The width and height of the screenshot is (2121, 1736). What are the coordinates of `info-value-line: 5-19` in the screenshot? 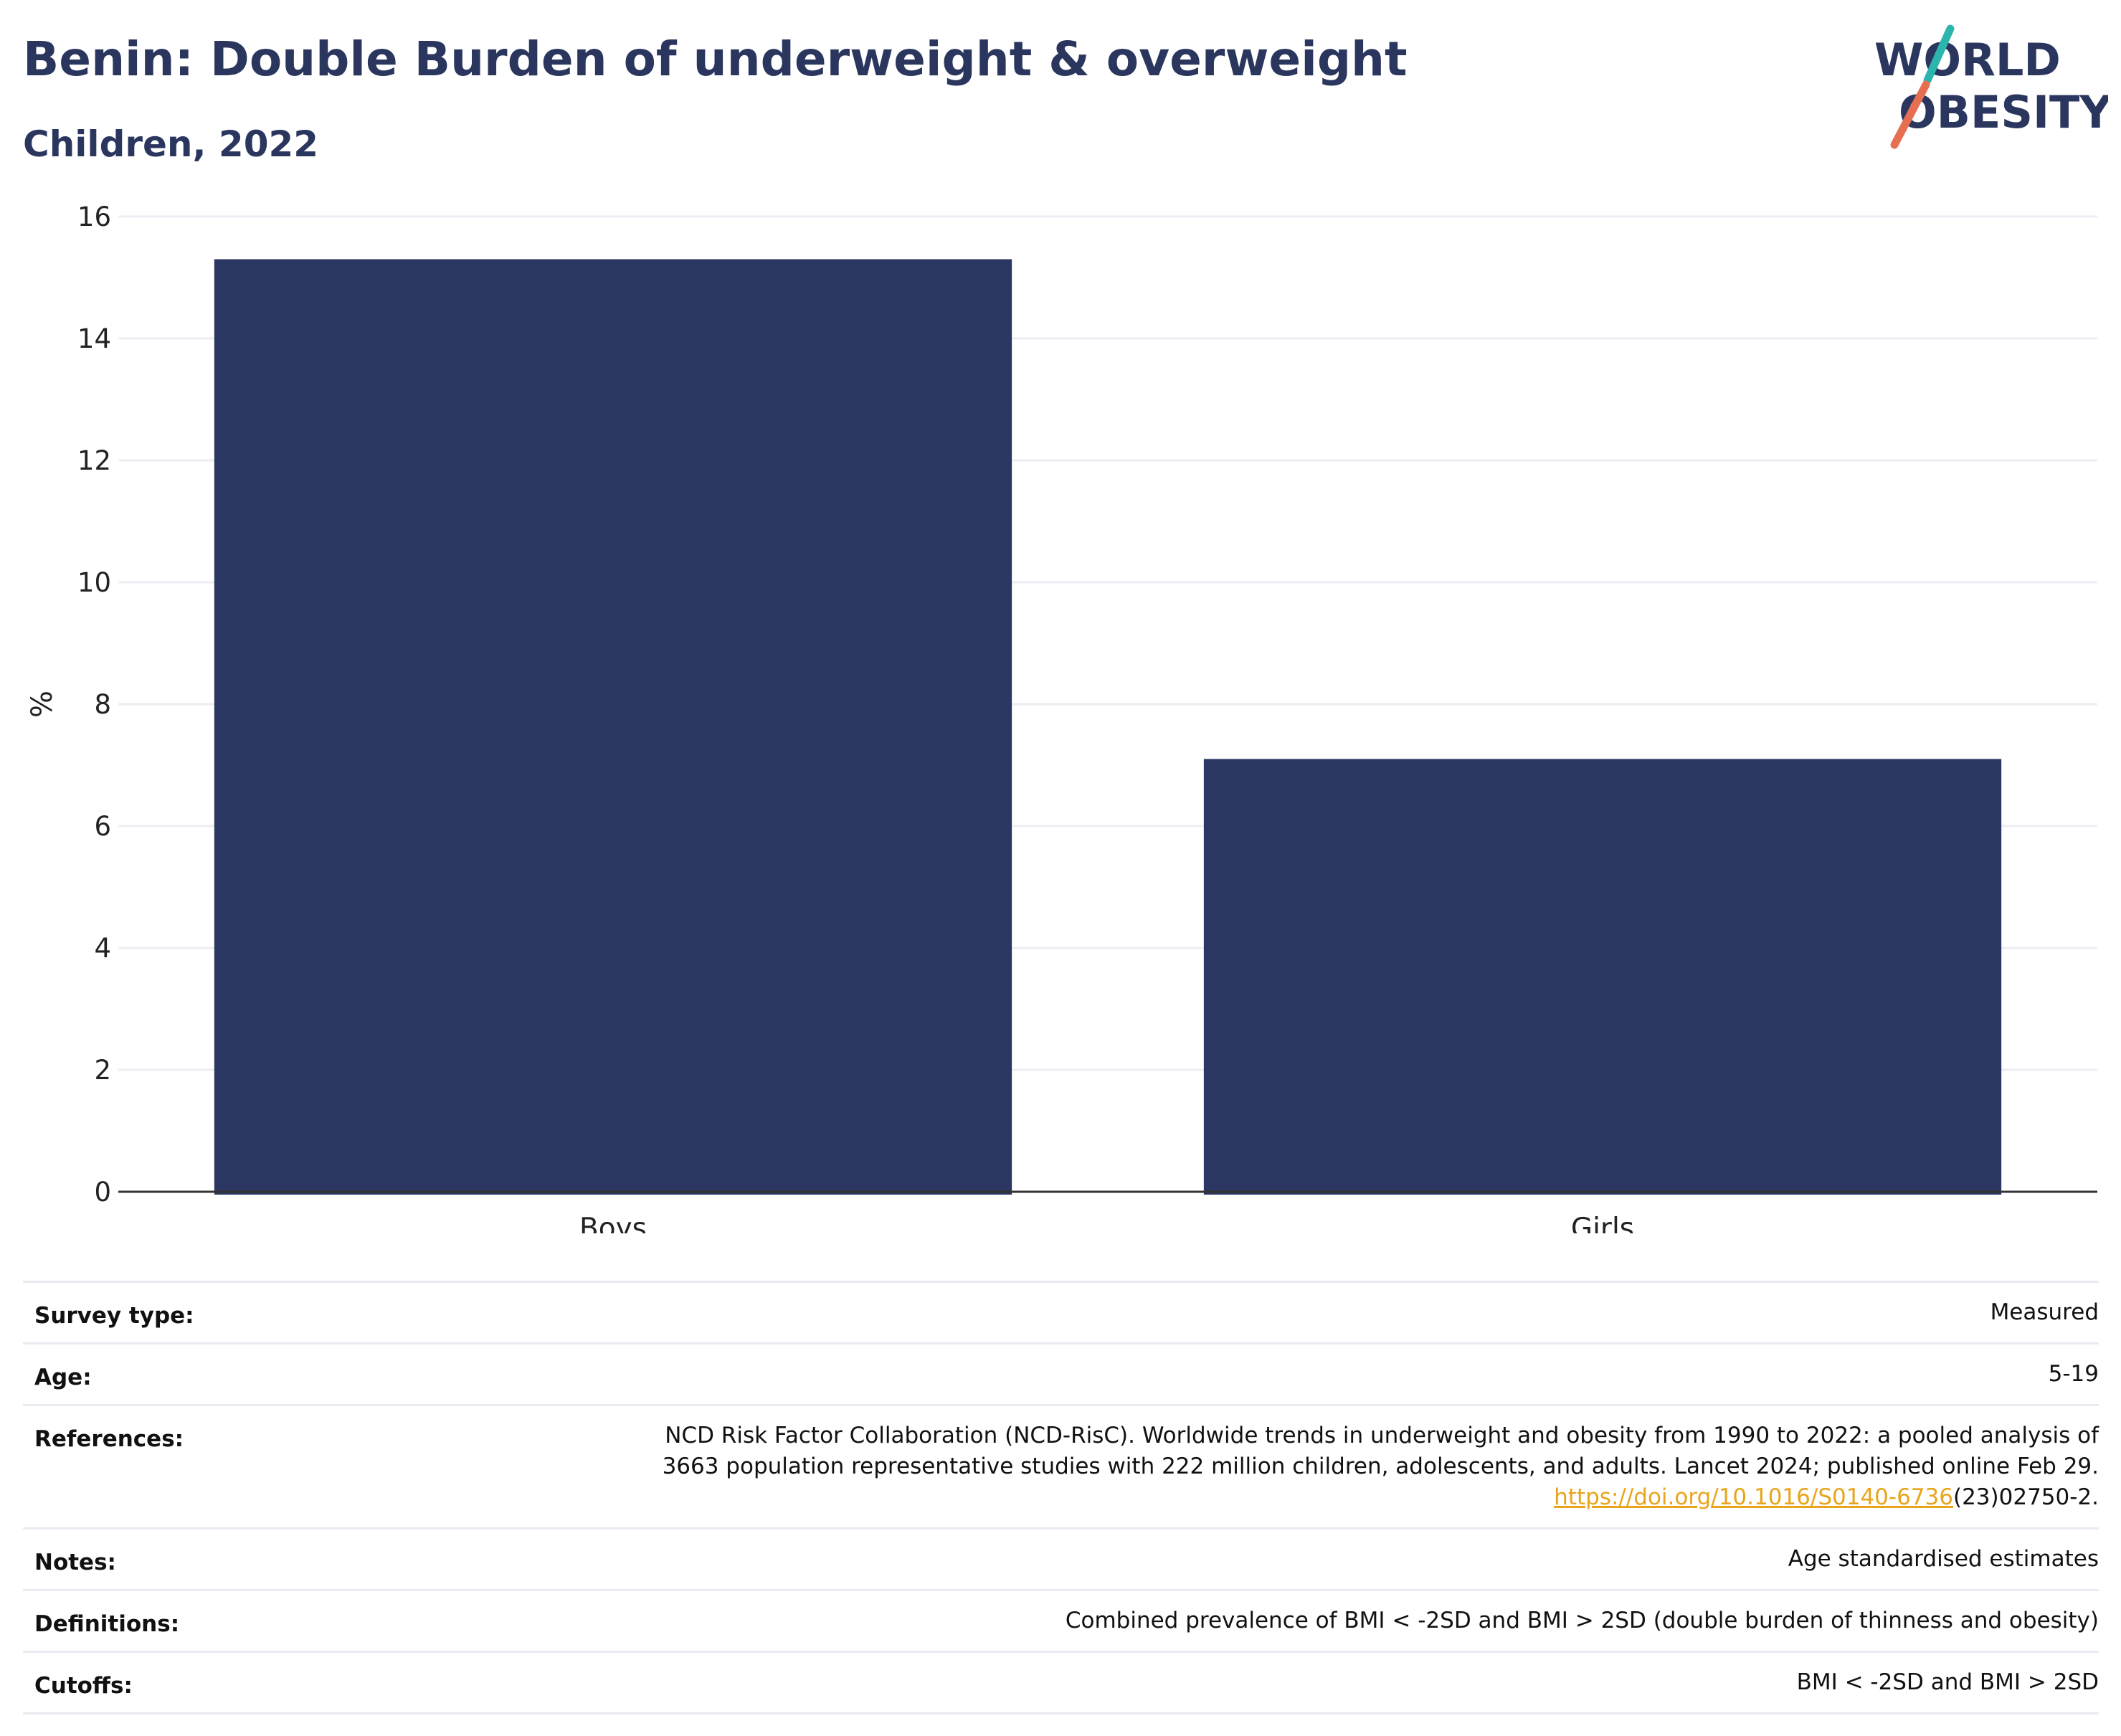 It's located at (2073, 1374).